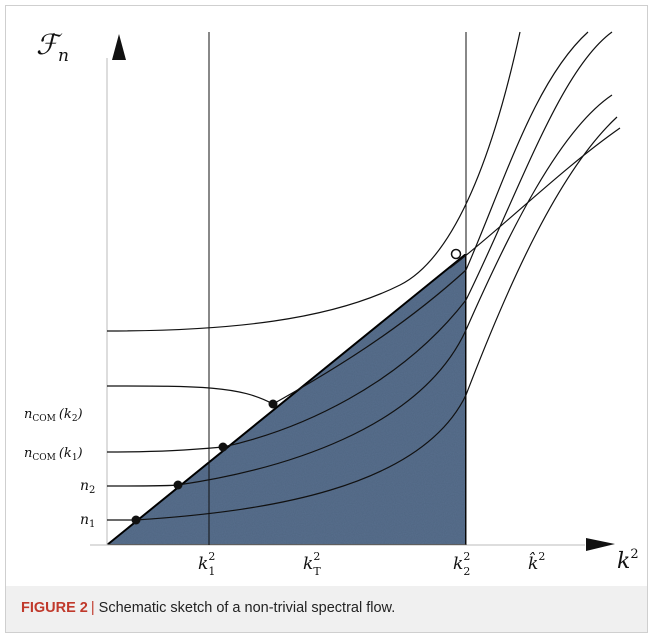 The image size is (654, 639). Describe the element at coordinates (536, 562) in the screenshot. I see `x-tick-k-hat: k̂2` at that location.